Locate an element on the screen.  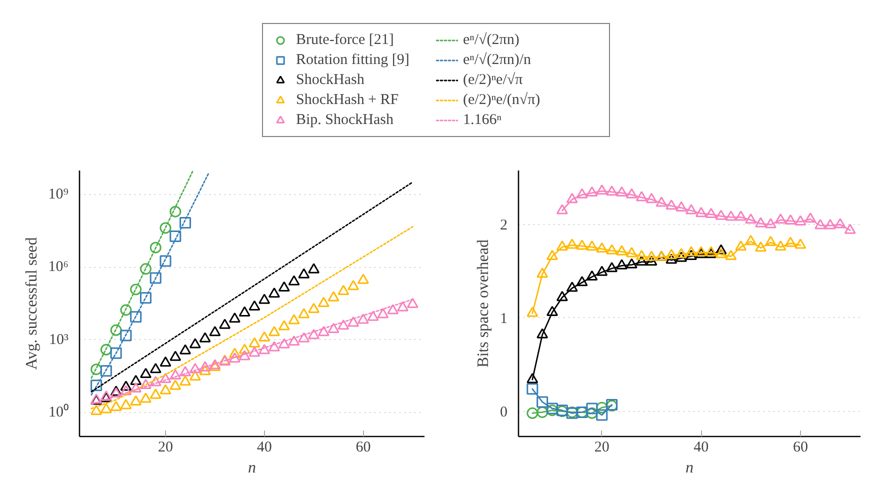
y-tick-label: 10⁶ is located at coordinates (58, 267).